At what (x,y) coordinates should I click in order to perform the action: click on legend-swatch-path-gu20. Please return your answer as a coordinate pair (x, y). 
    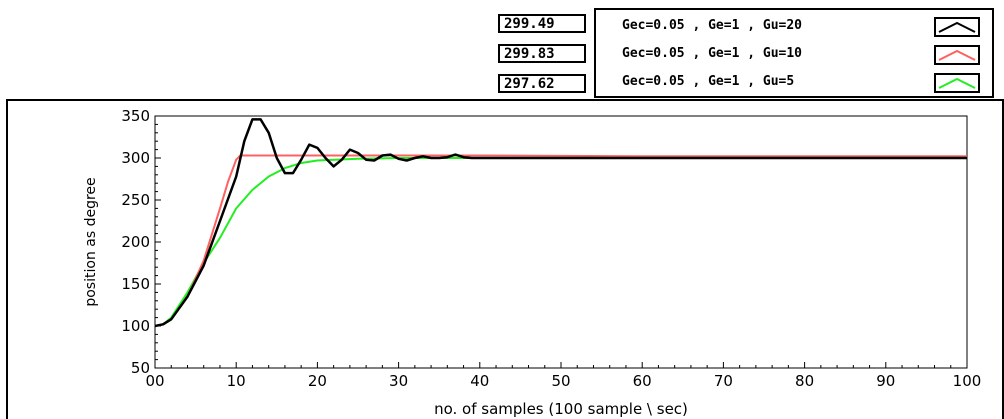
    Looking at the image, I should click on (957, 27).